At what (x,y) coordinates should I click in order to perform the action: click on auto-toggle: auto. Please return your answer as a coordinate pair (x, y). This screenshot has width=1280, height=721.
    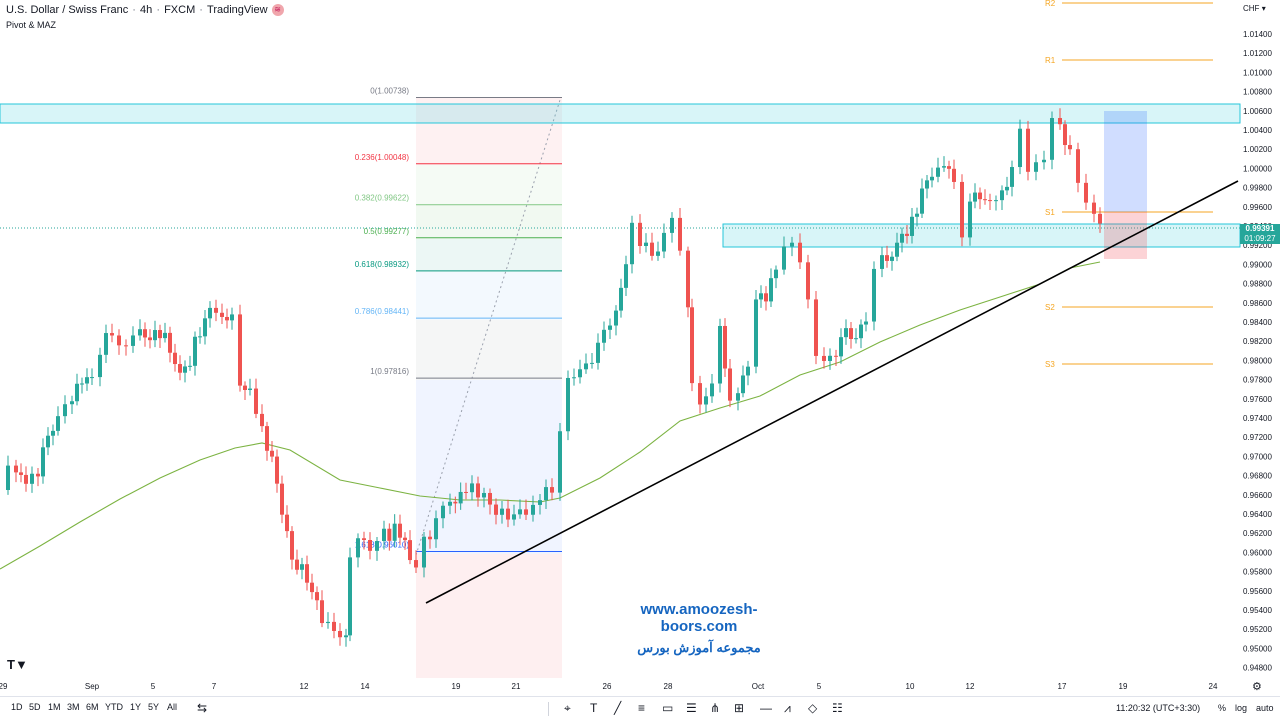
    Looking at the image, I should click on (1265, 708).